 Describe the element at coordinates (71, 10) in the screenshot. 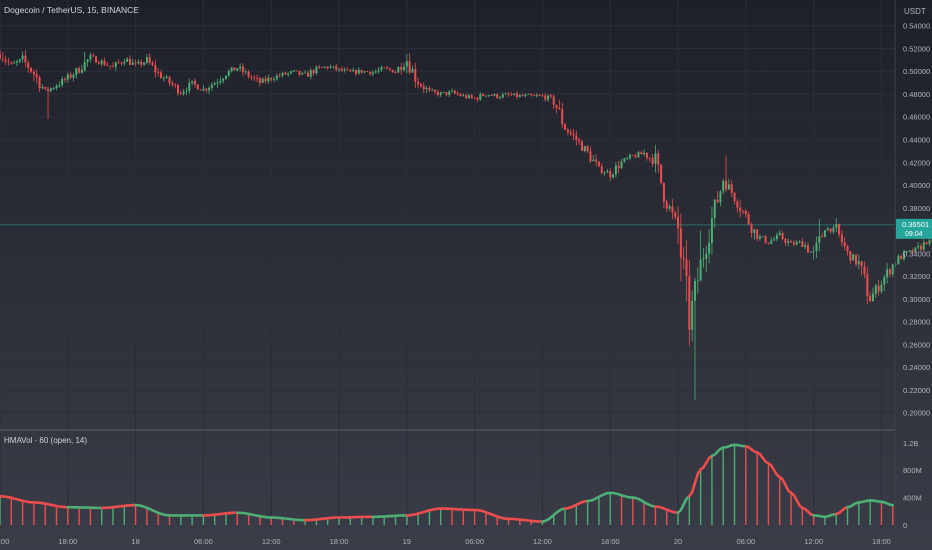

I see `symbol-title: Dogecoin / TetherUS, 15, BINANCE` at that location.